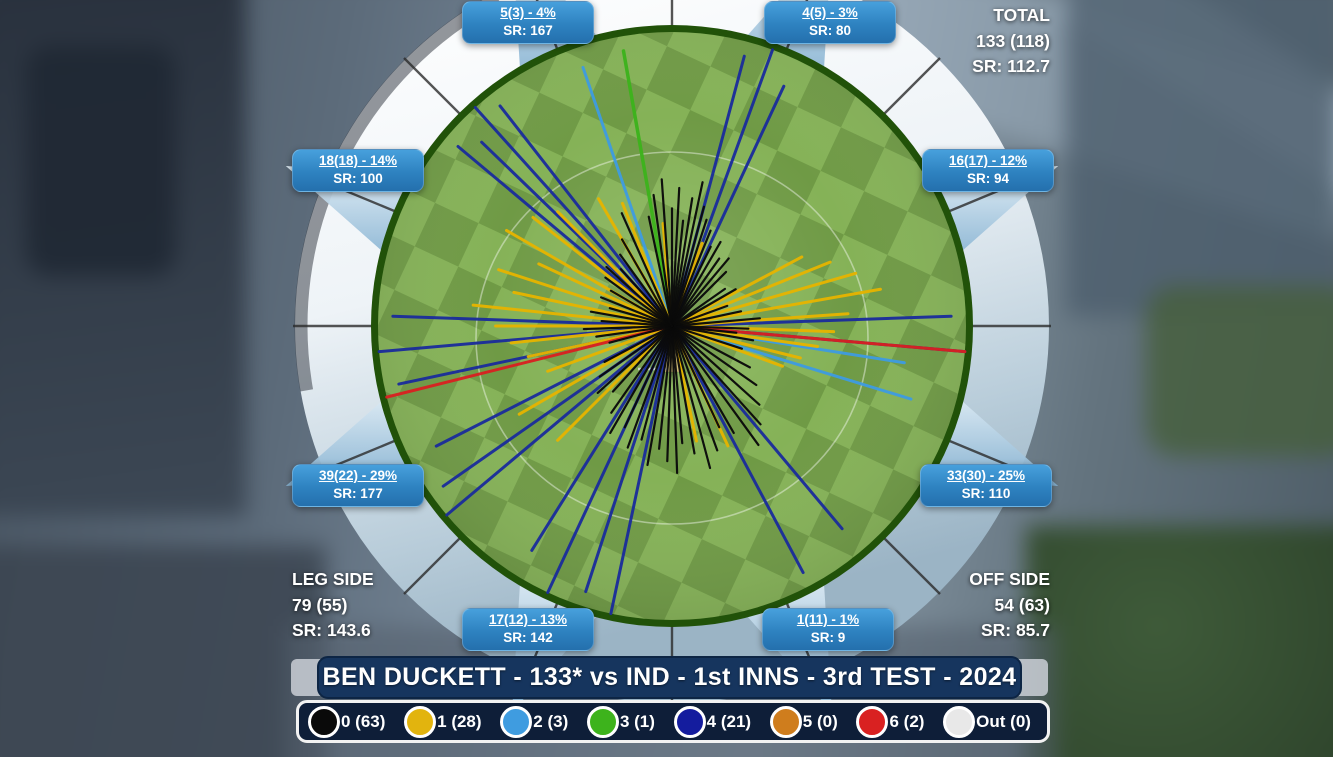 Image resolution: width=1333 pixels, height=757 pixels. I want to click on thirty-yard-circle, so click(672, 338).